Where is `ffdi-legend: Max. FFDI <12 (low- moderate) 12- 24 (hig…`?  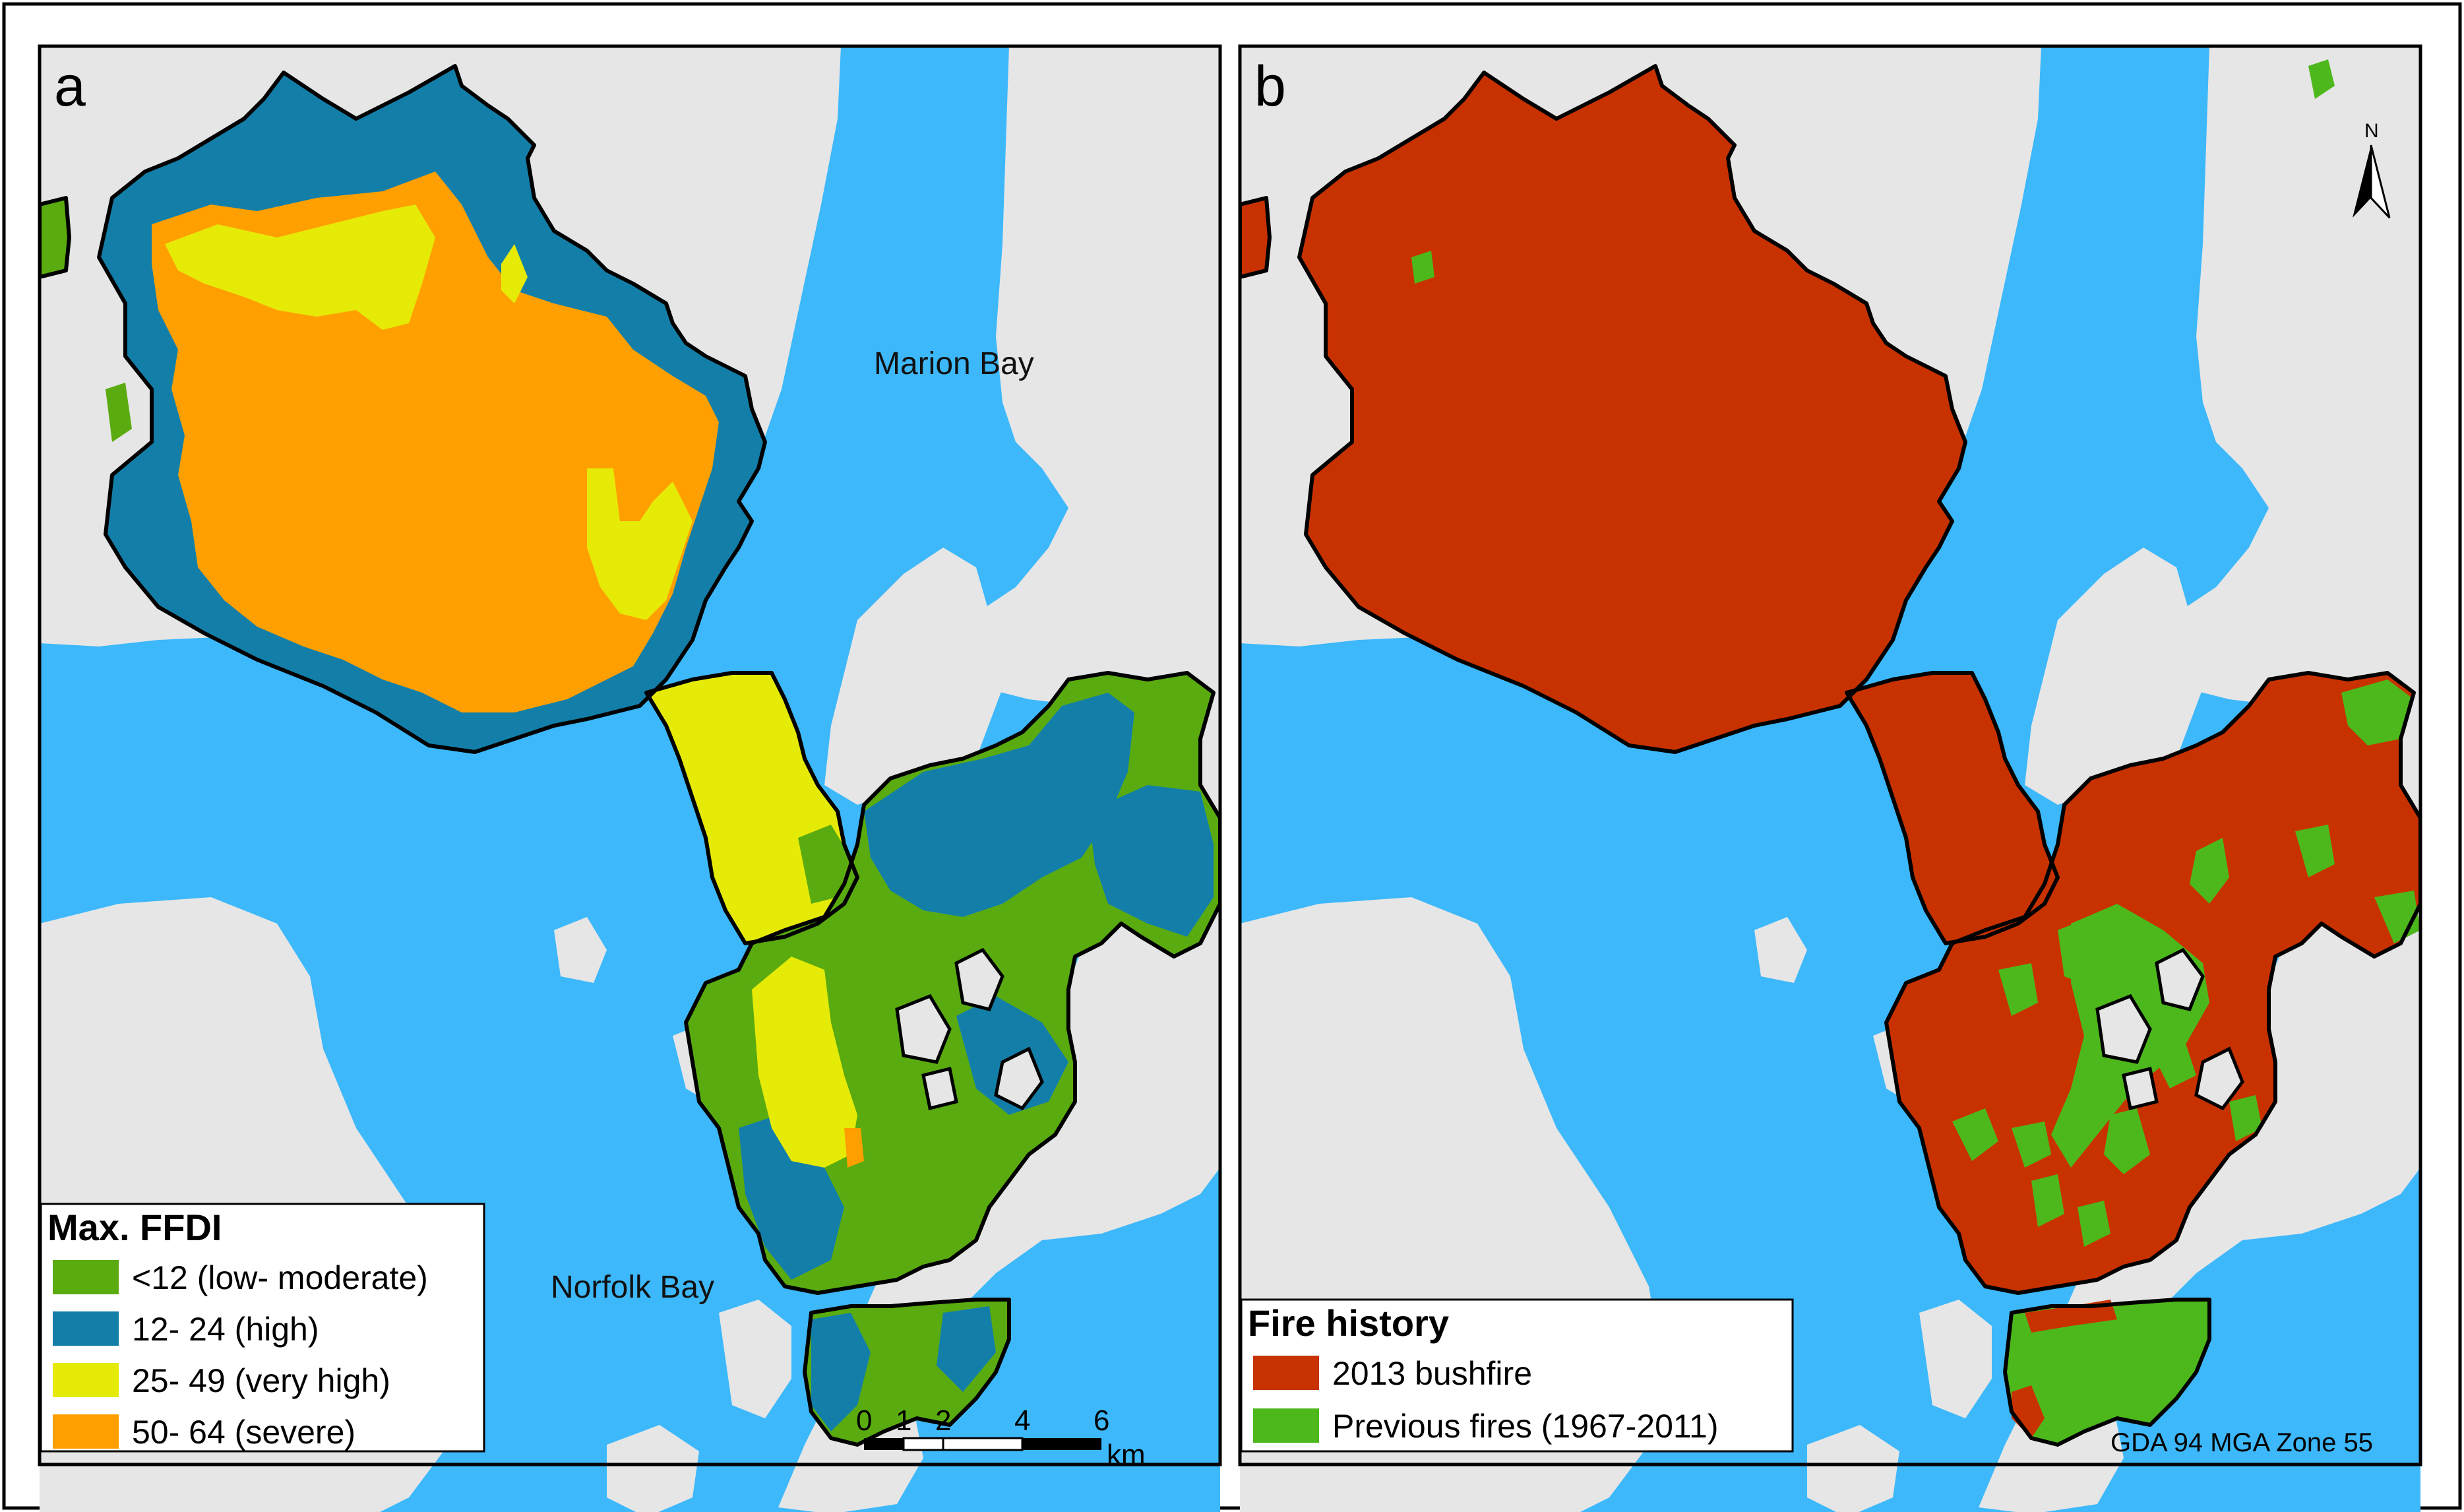 ffdi-legend: Max. FFDI <12 (low- moderate) 12- 24 (hig… is located at coordinates (262, 1328).